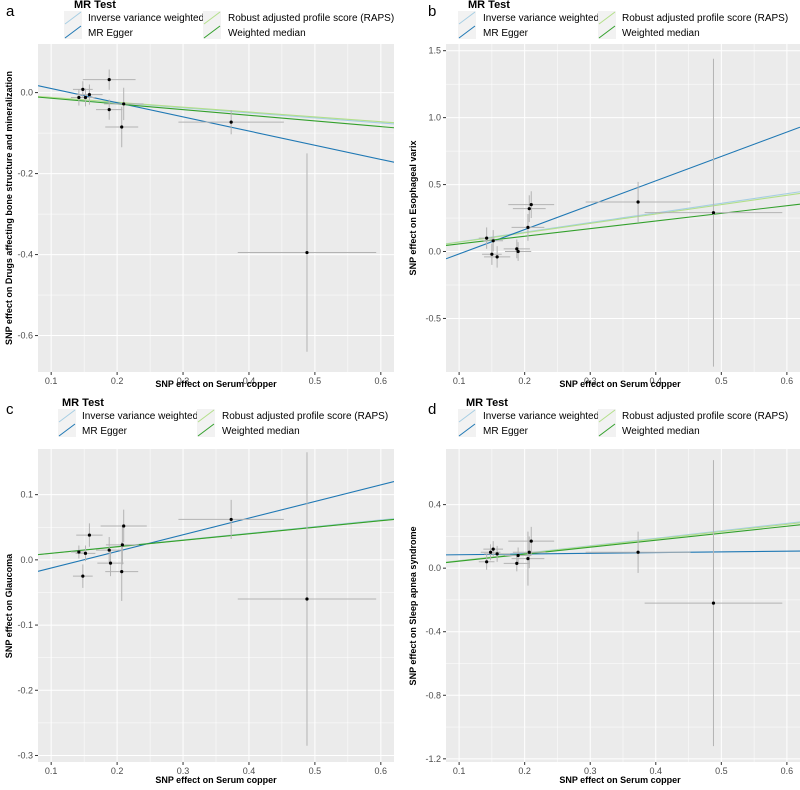 This screenshot has height=790, width=800. What do you see at coordinates (105, 431) in the screenshot?
I see `legend-label: MR Egger` at bounding box center [105, 431].